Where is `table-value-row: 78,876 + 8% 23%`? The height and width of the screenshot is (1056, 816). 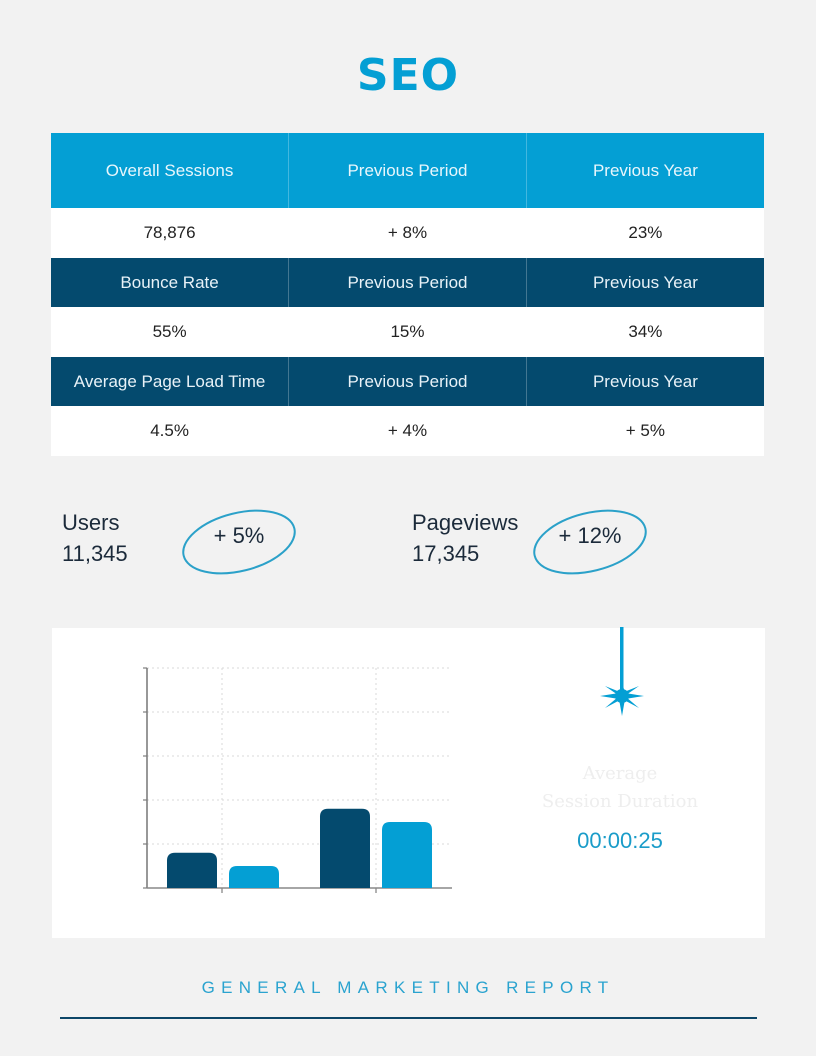
table-value-row: 78,876 + 8% 23% is located at coordinates (407, 233).